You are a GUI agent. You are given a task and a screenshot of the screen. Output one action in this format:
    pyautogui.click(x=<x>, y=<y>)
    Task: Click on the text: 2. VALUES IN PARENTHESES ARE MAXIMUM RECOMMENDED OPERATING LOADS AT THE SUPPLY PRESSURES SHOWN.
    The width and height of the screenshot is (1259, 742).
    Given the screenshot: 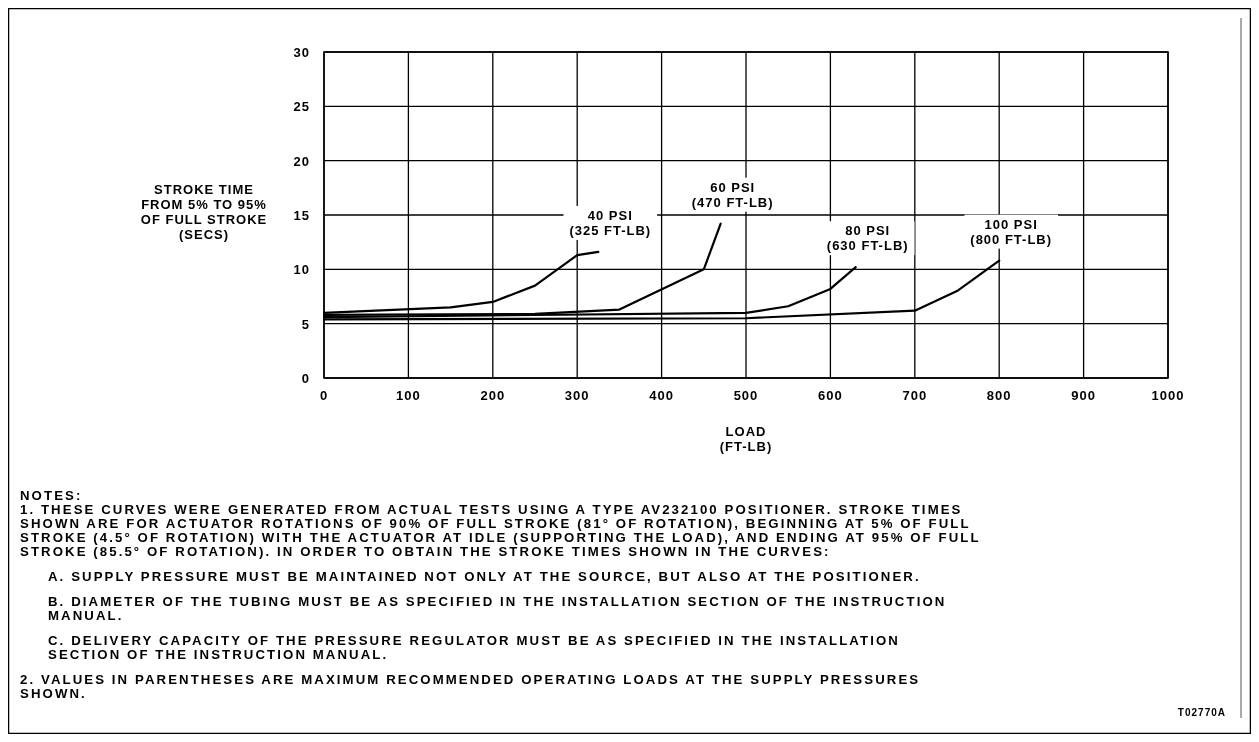 What is the action you would take?
    pyautogui.click(x=470, y=686)
    